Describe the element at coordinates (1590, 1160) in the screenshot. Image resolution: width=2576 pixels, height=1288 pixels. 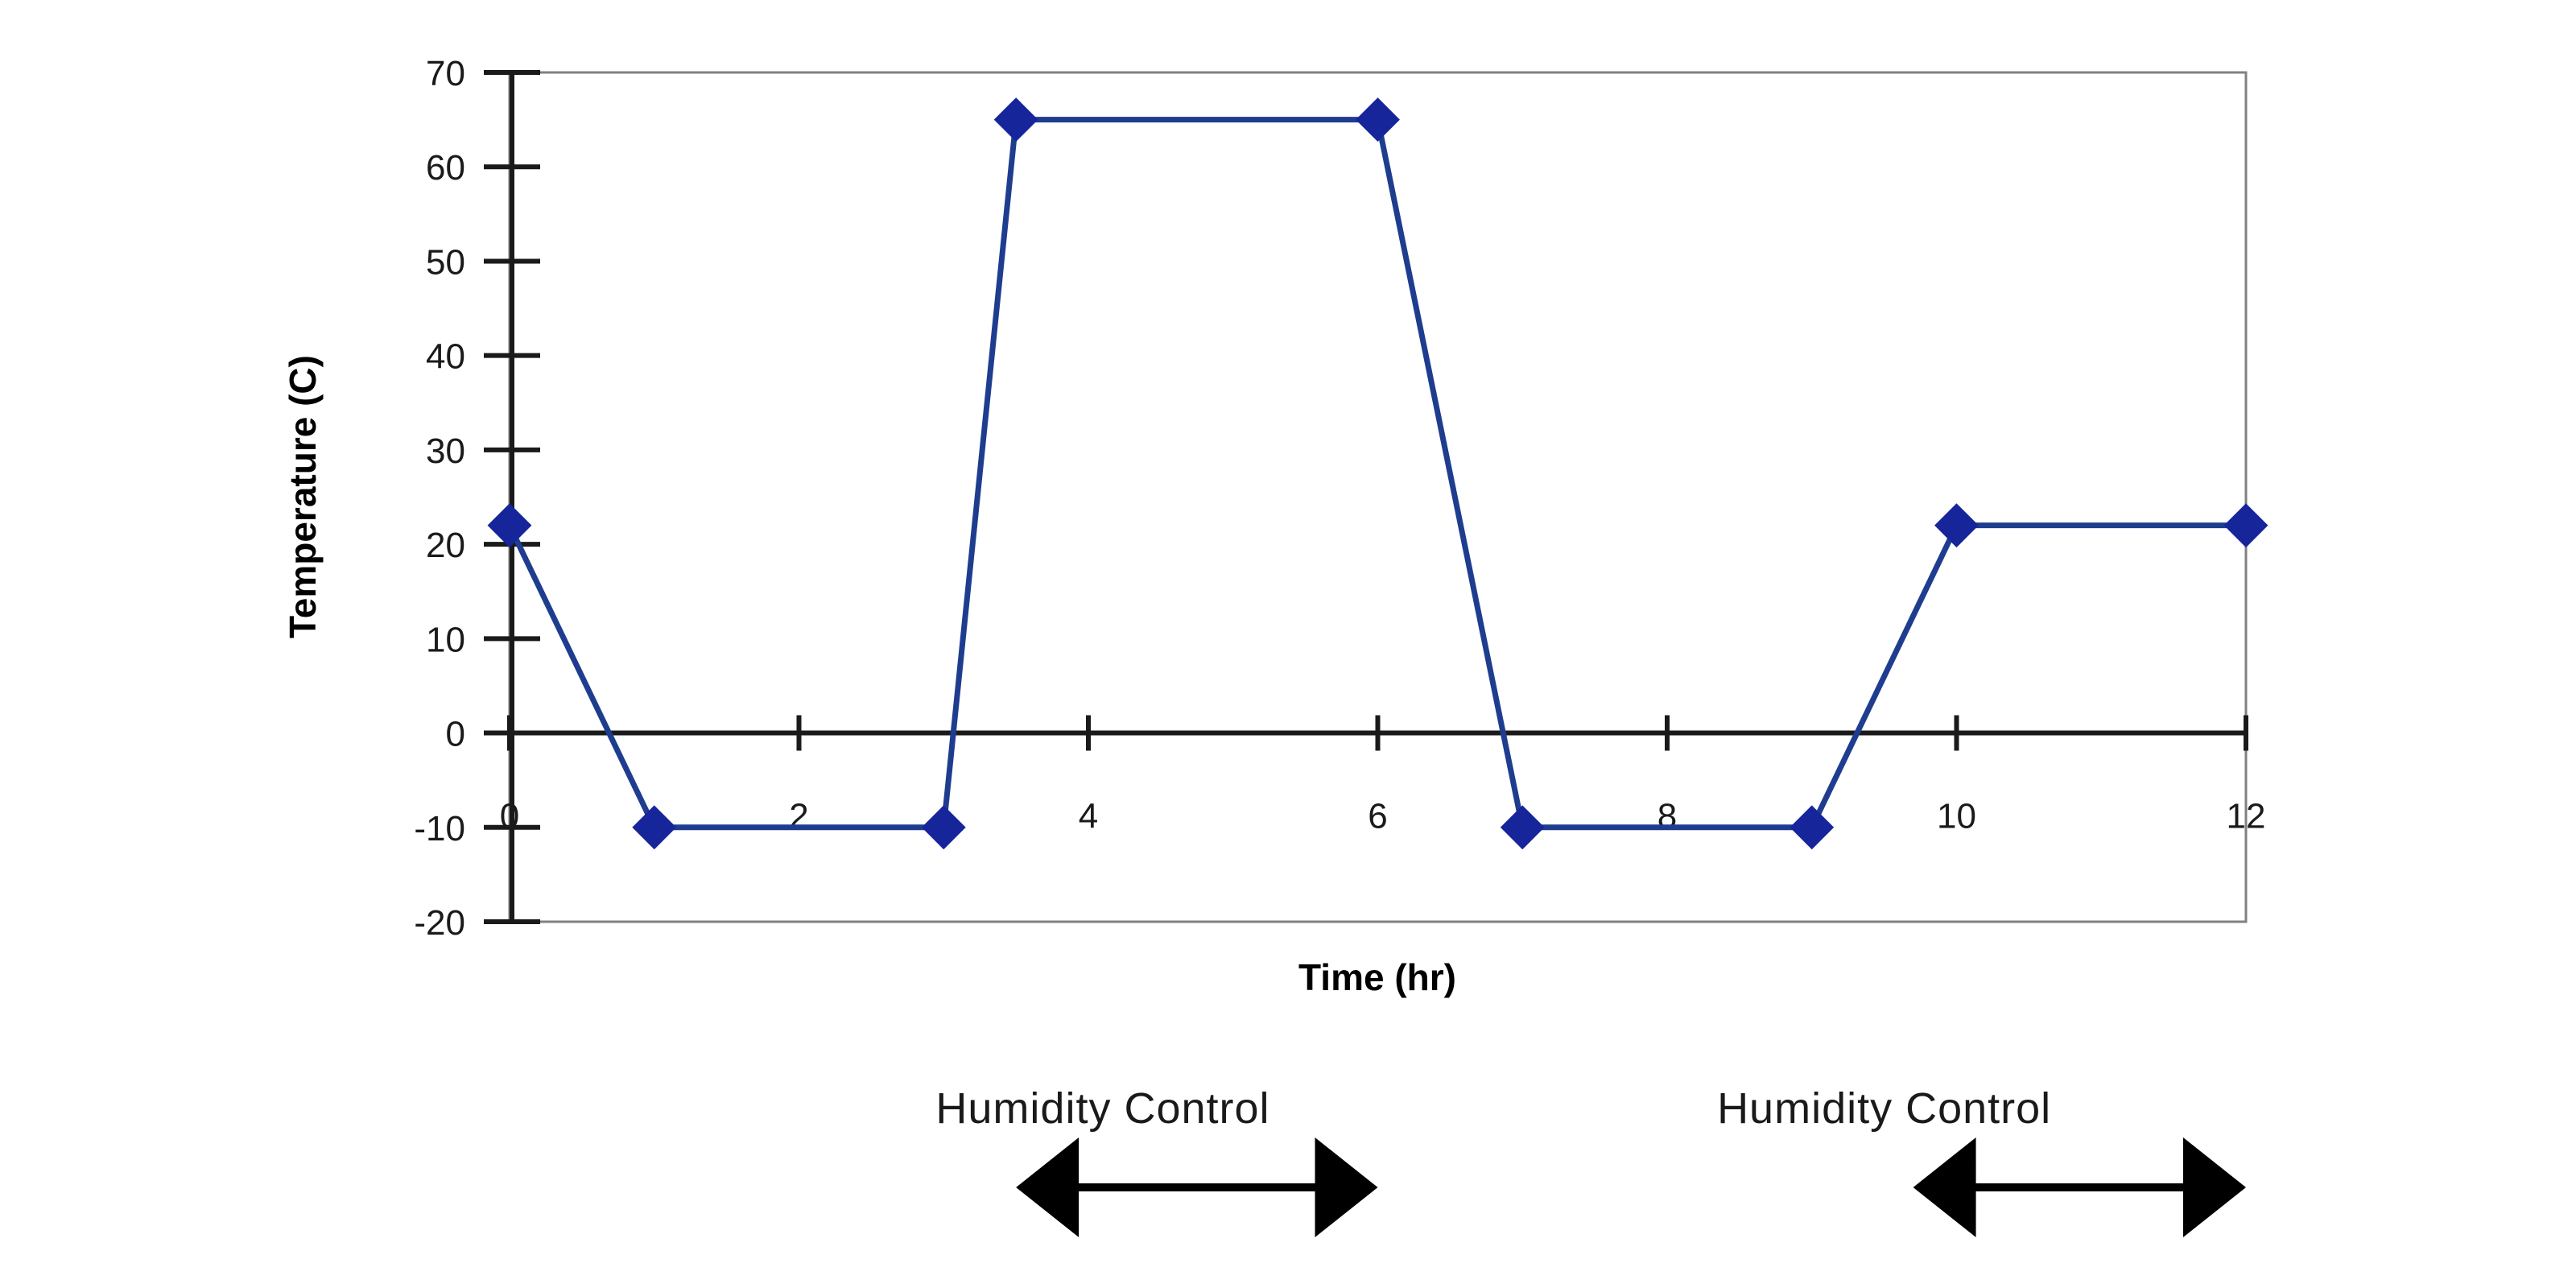
I see `chart-annotations: Humidity Control Humidity Control` at that location.